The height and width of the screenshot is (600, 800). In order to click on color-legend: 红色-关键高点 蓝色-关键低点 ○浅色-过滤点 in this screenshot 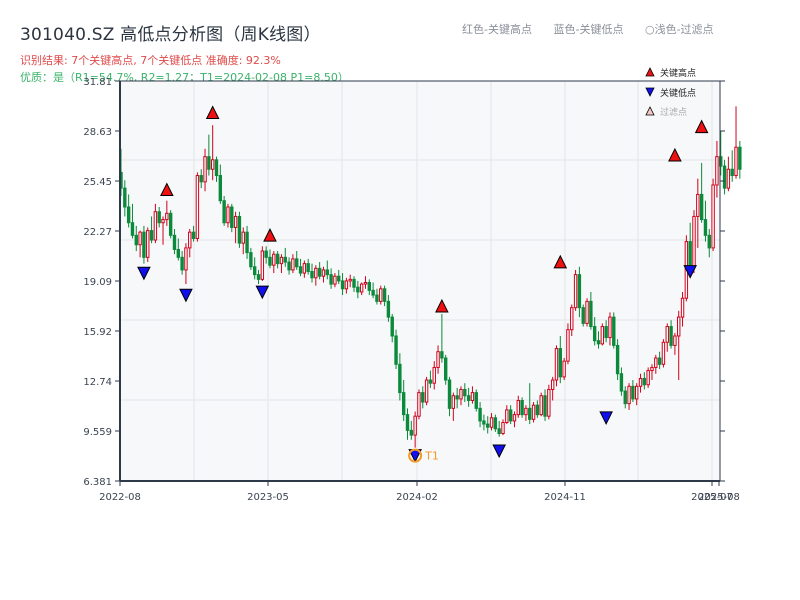, I will do `click(588, 29)`.